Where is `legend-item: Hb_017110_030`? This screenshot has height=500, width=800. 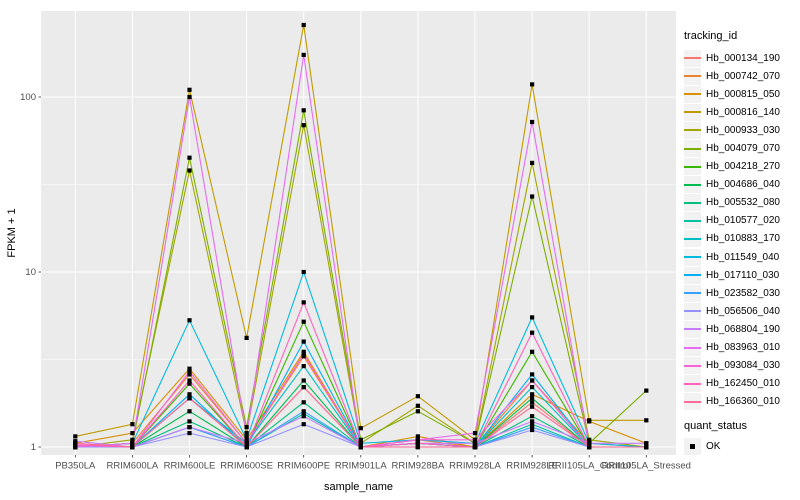
legend-item: Hb_017110_030 is located at coordinates (742, 275).